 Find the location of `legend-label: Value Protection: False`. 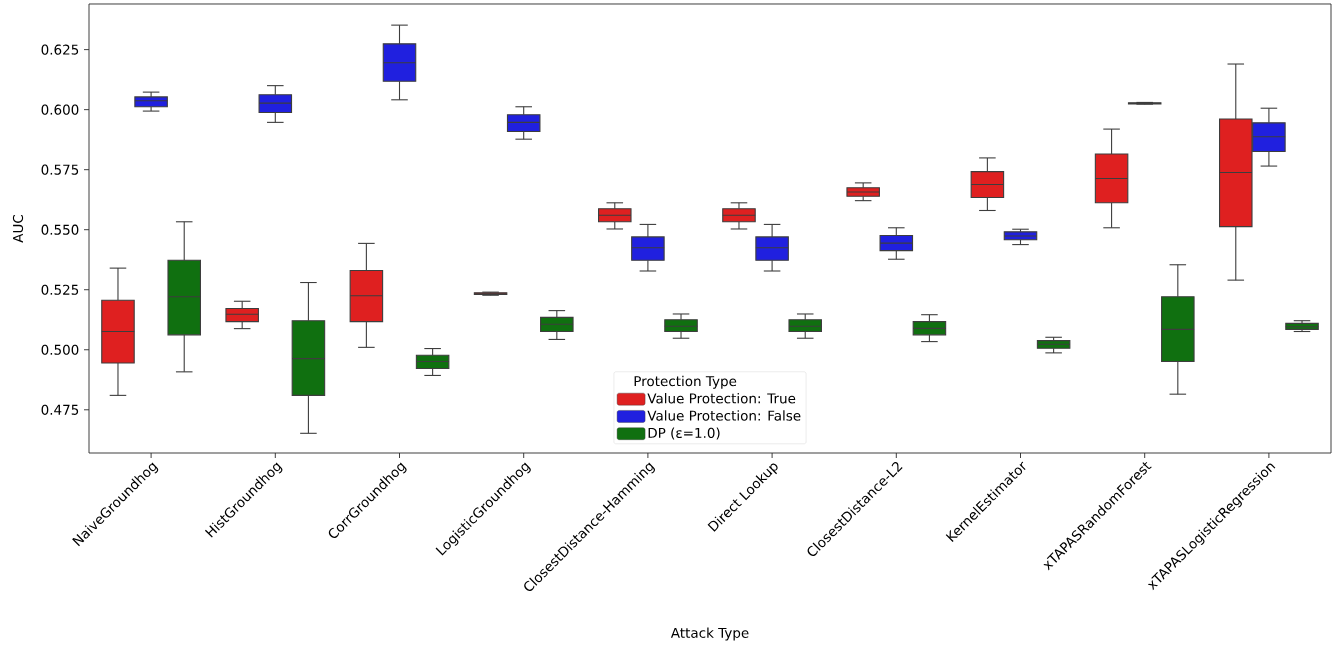

legend-label: Value Protection: False is located at coordinates (724, 415).